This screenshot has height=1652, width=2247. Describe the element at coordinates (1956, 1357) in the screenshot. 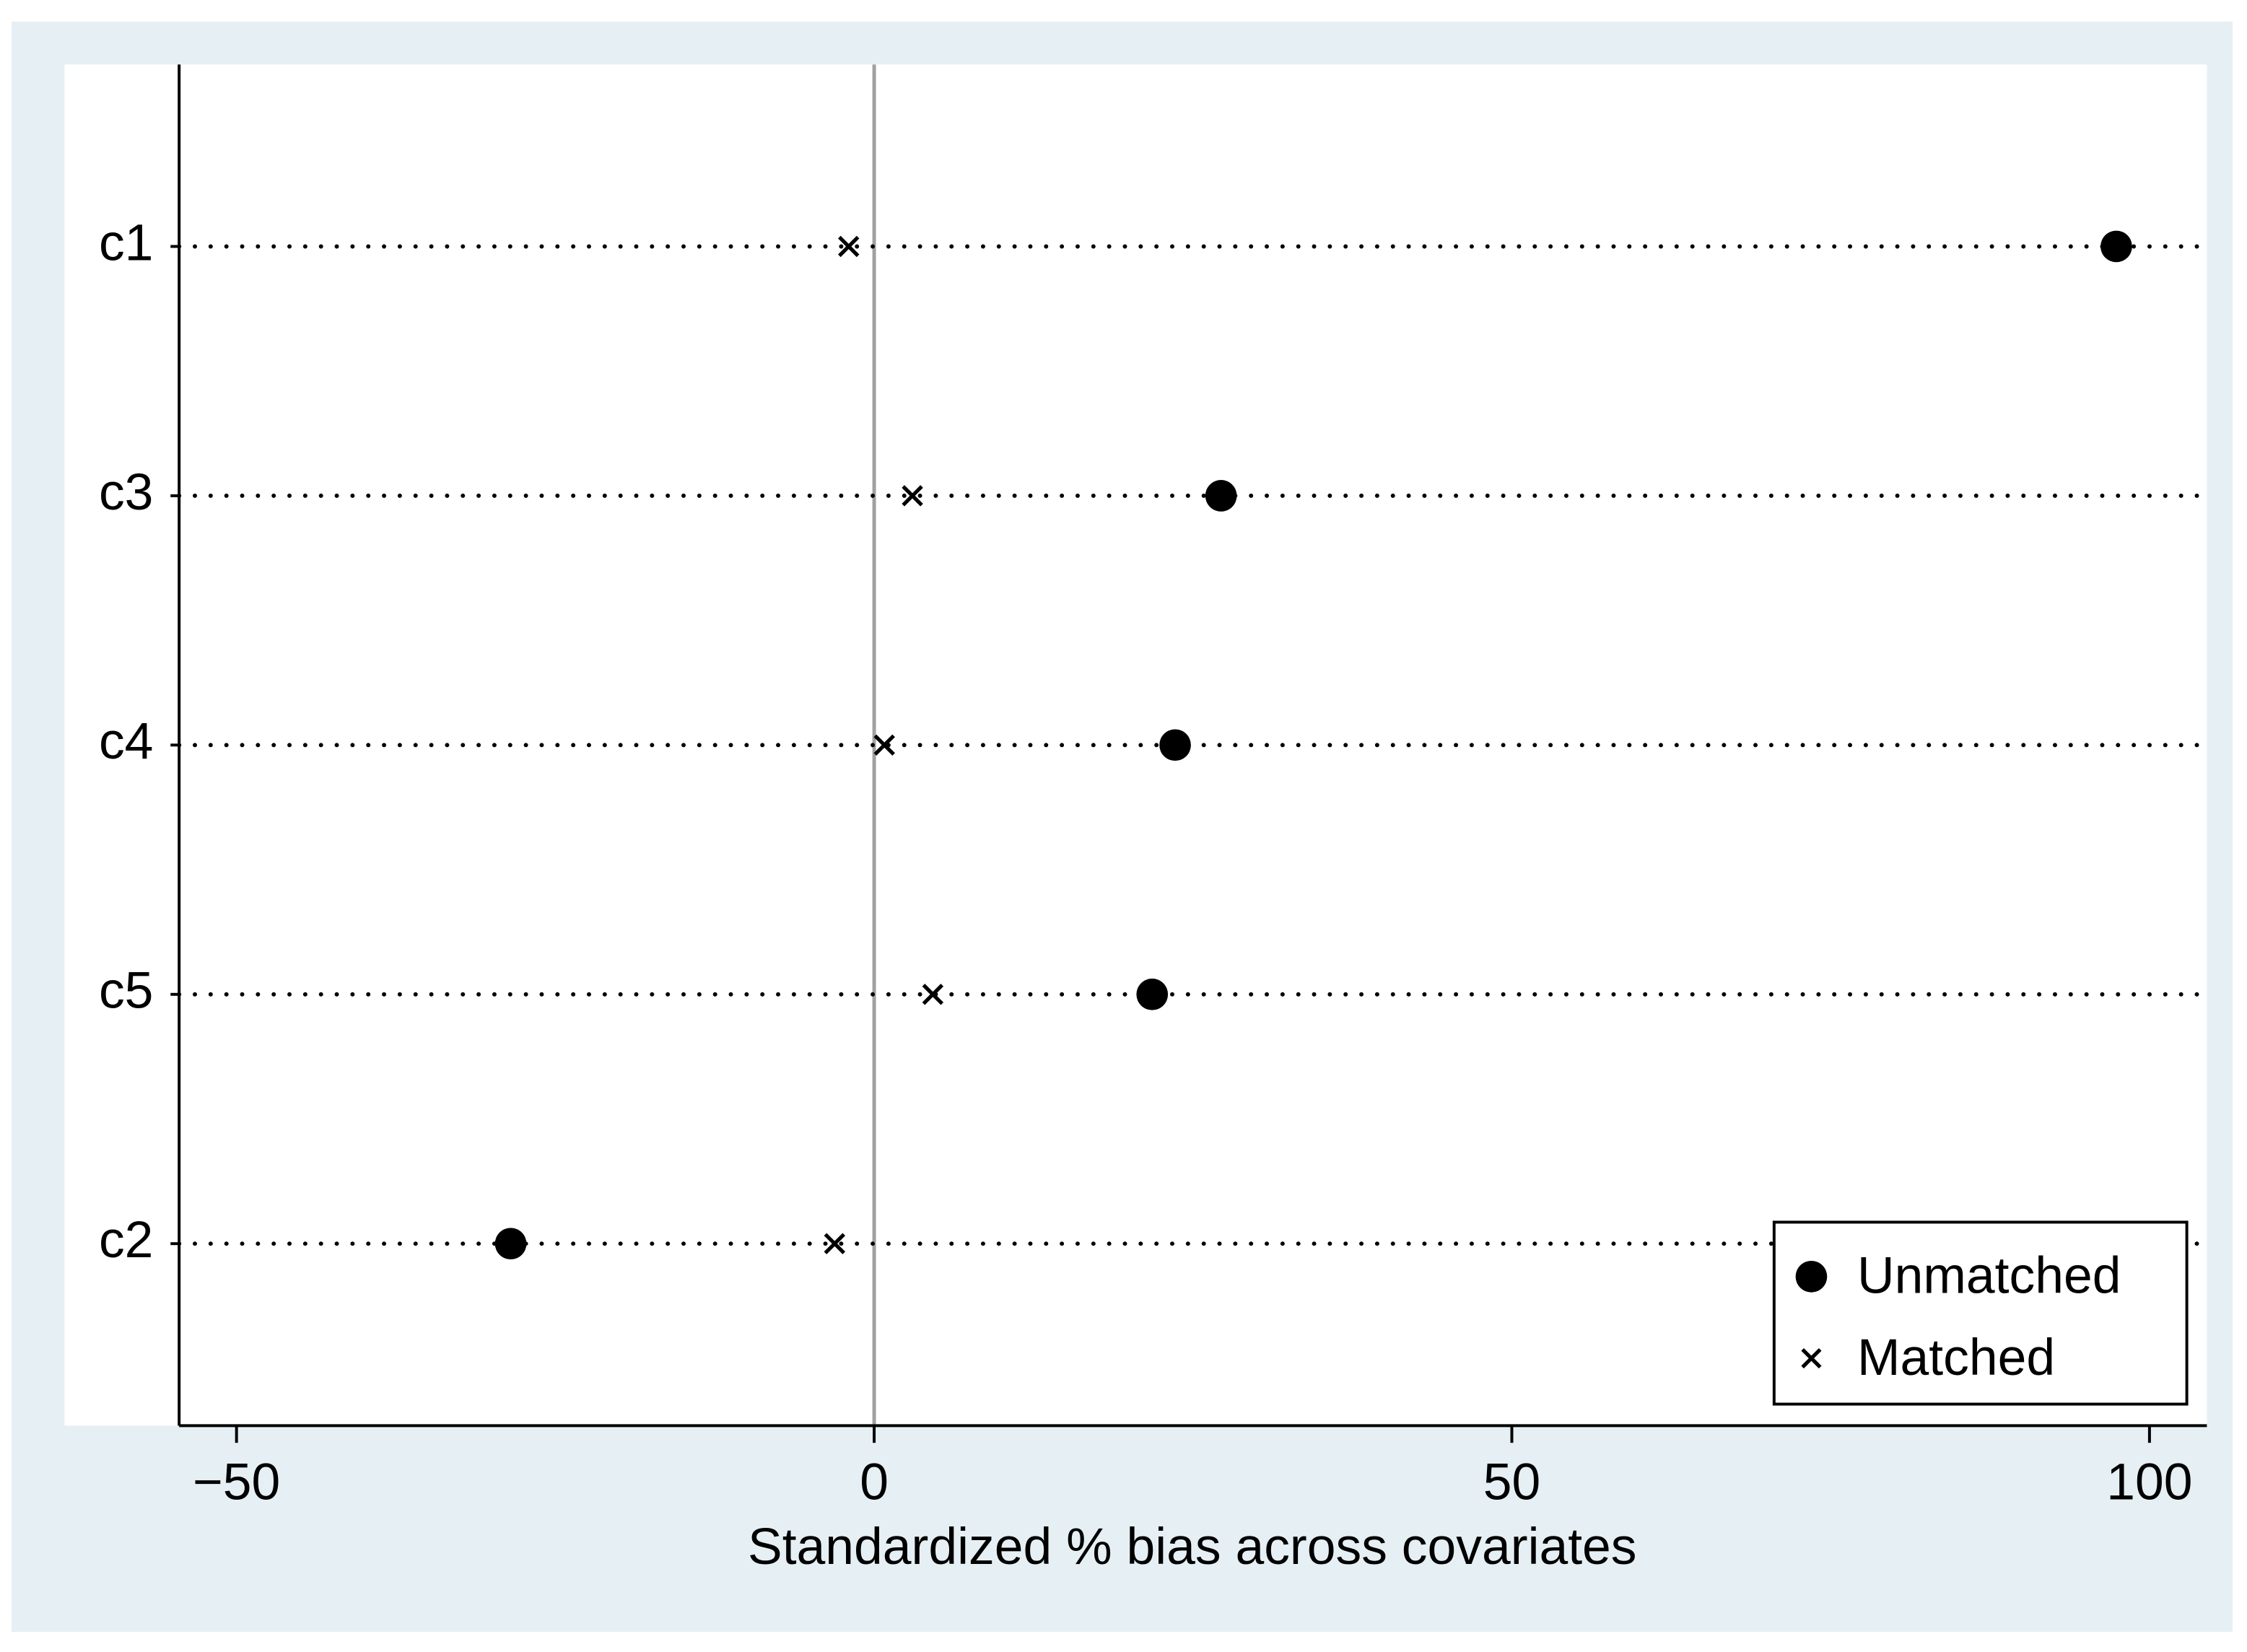

I see `legend-label: Matched` at that location.